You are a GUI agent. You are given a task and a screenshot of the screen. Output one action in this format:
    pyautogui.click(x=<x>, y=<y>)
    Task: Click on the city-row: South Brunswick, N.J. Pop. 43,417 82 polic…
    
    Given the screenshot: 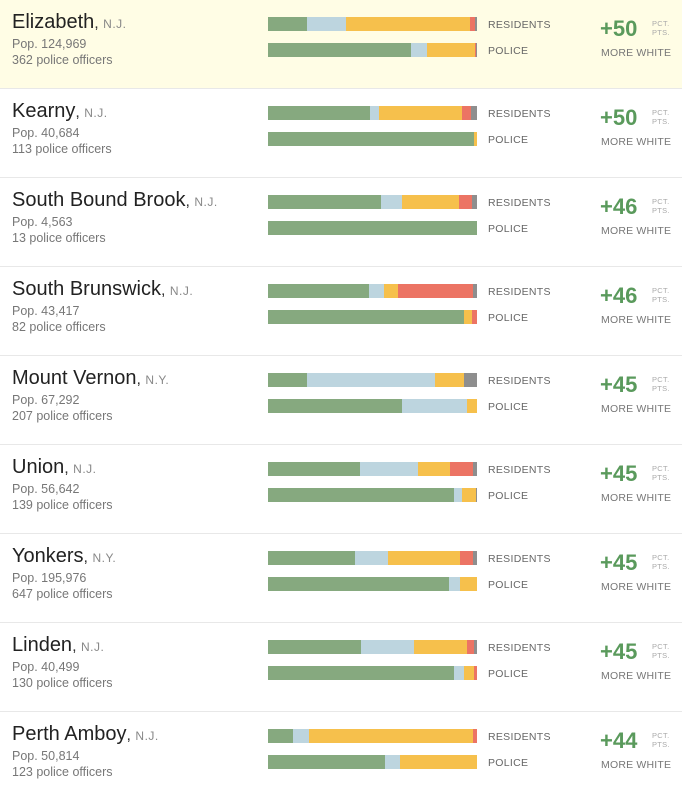 What is the action you would take?
    pyautogui.click(x=341, y=311)
    